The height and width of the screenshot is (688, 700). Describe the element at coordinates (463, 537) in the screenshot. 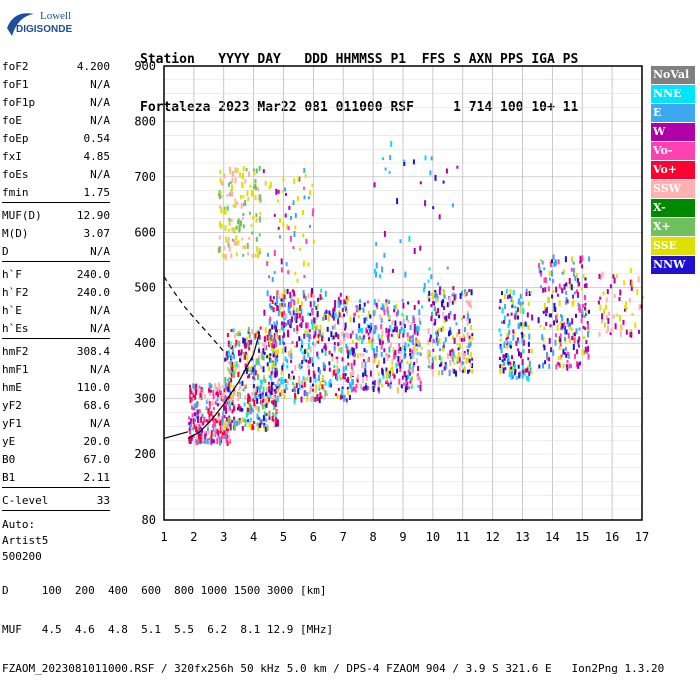

I see `x-tick-label: 11` at that location.